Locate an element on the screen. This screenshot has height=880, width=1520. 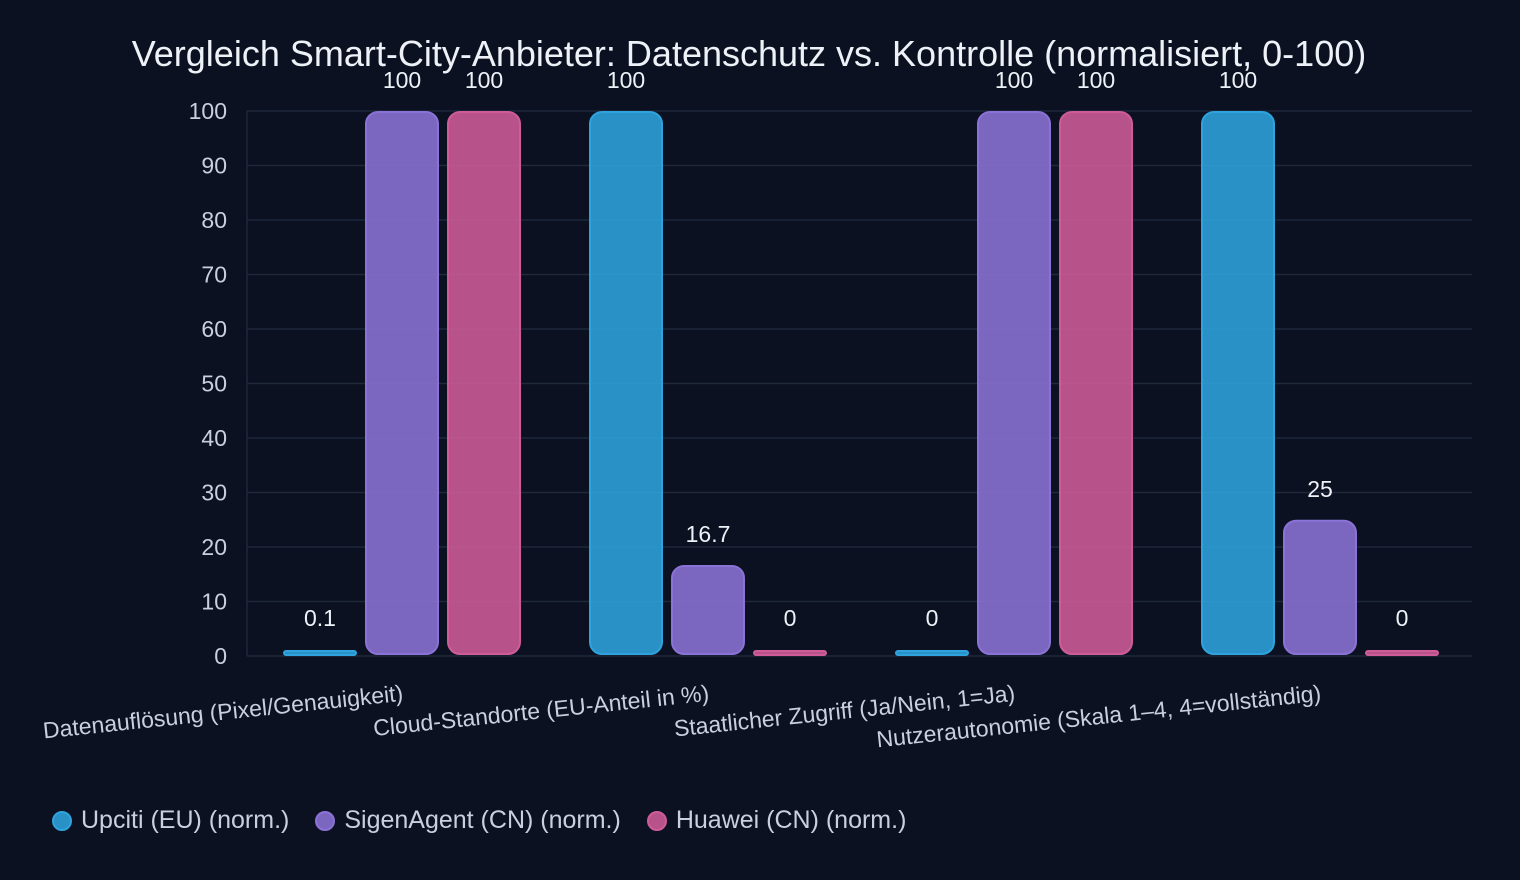
y-tick-label: 20 is located at coordinates (214, 547).